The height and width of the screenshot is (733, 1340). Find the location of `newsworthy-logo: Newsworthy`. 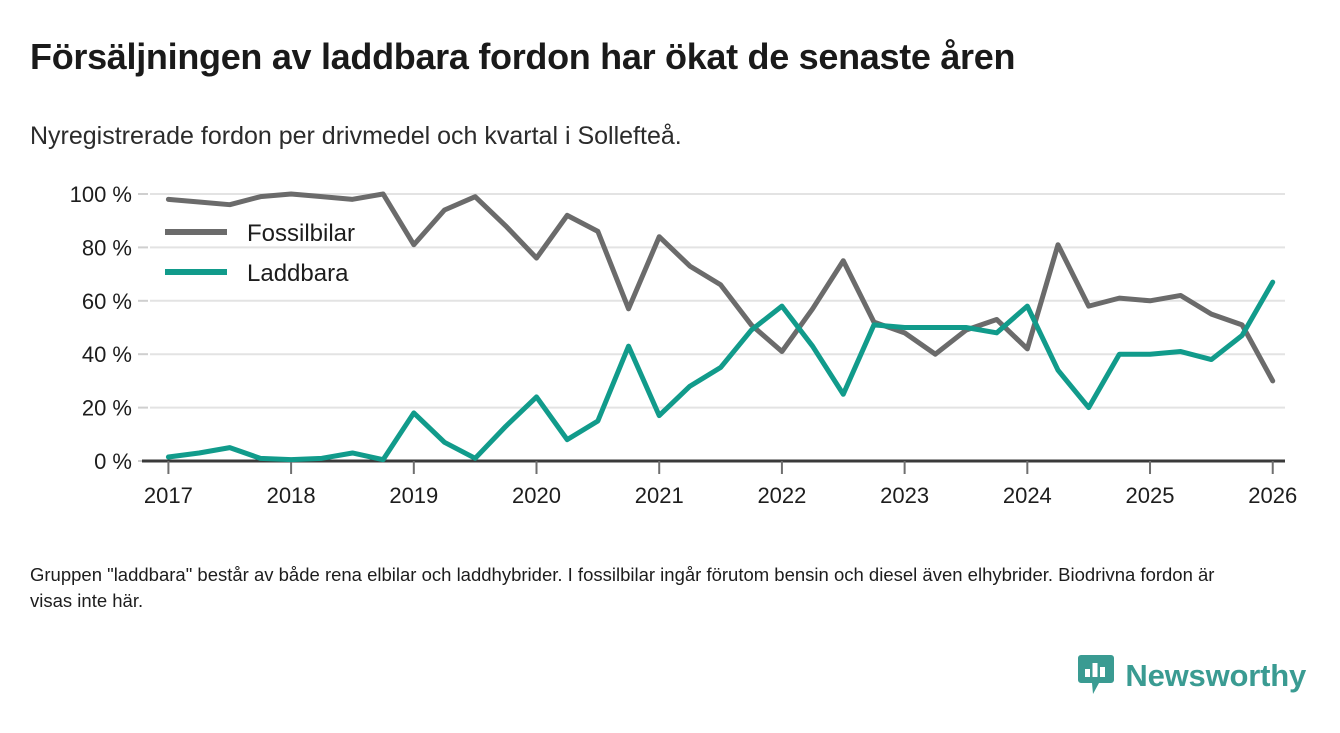

newsworthy-logo: Newsworthy is located at coordinates (1191, 675).